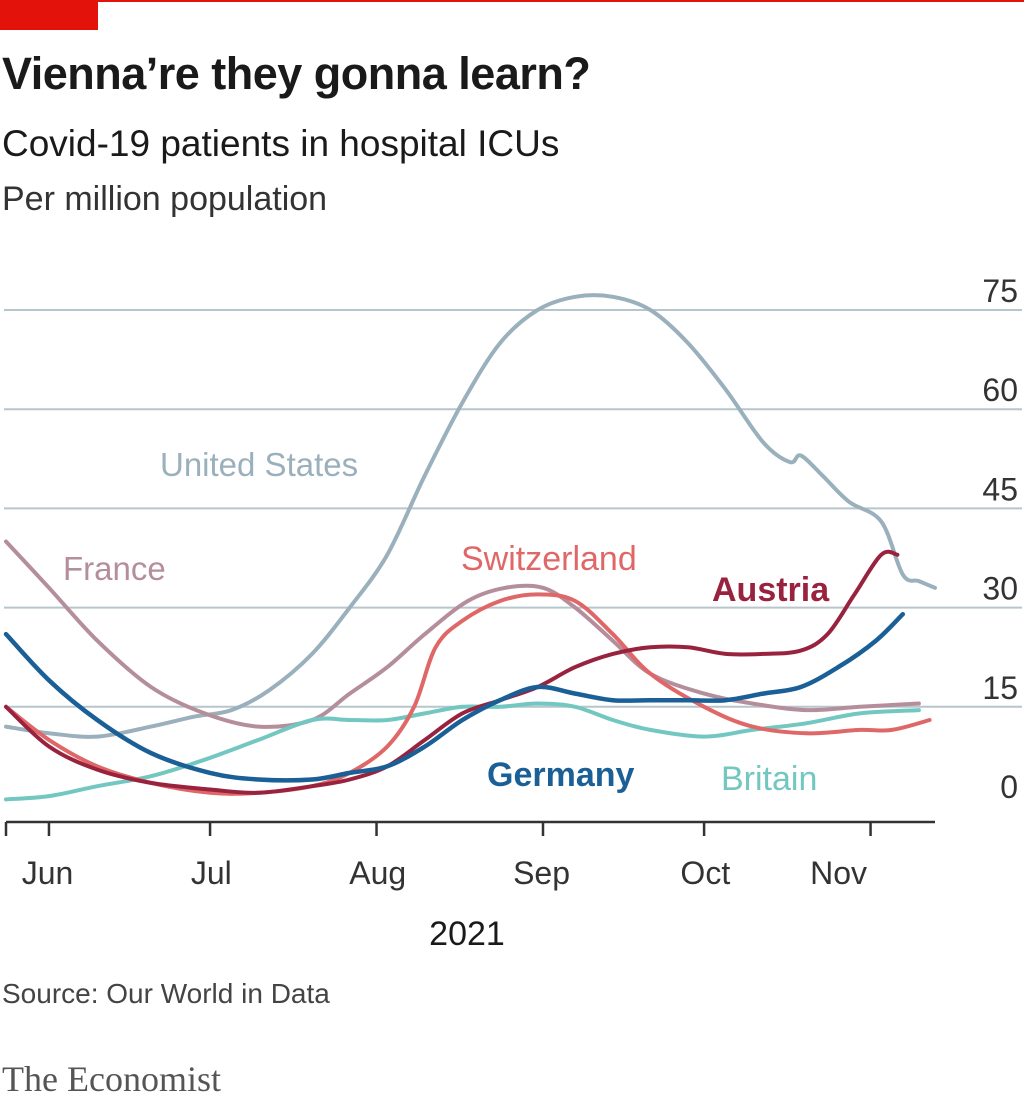  What do you see at coordinates (111, 1079) in the screenshot?
I see `publisher-logo: The Economist` at bounding box center [111, 1079].